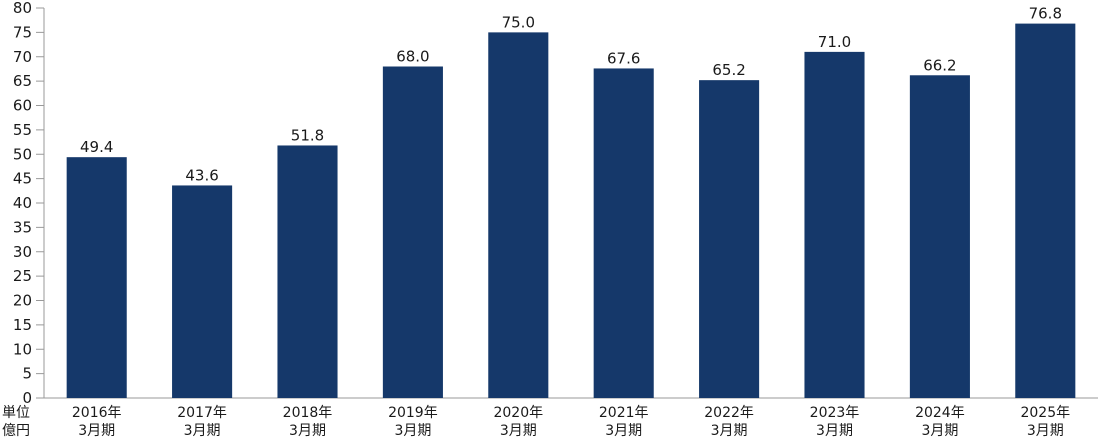  What do you see at coordinates (939, 65) in the screenshot?
I see `bar-value-label: 66.2` at bounding box center [939, 65].